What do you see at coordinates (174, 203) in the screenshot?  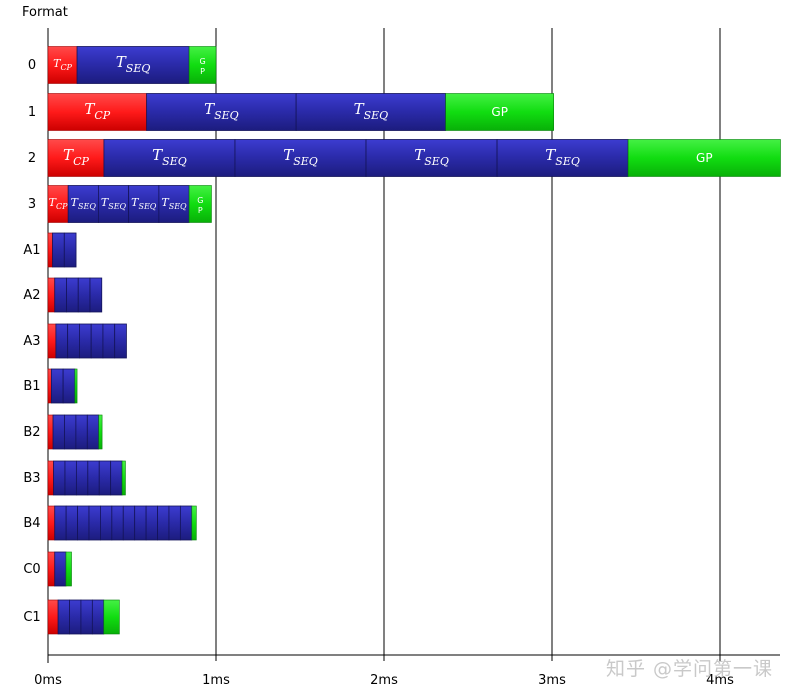 I see `seq-label-3-4: TSEQ` at bounding box center [174, 203].